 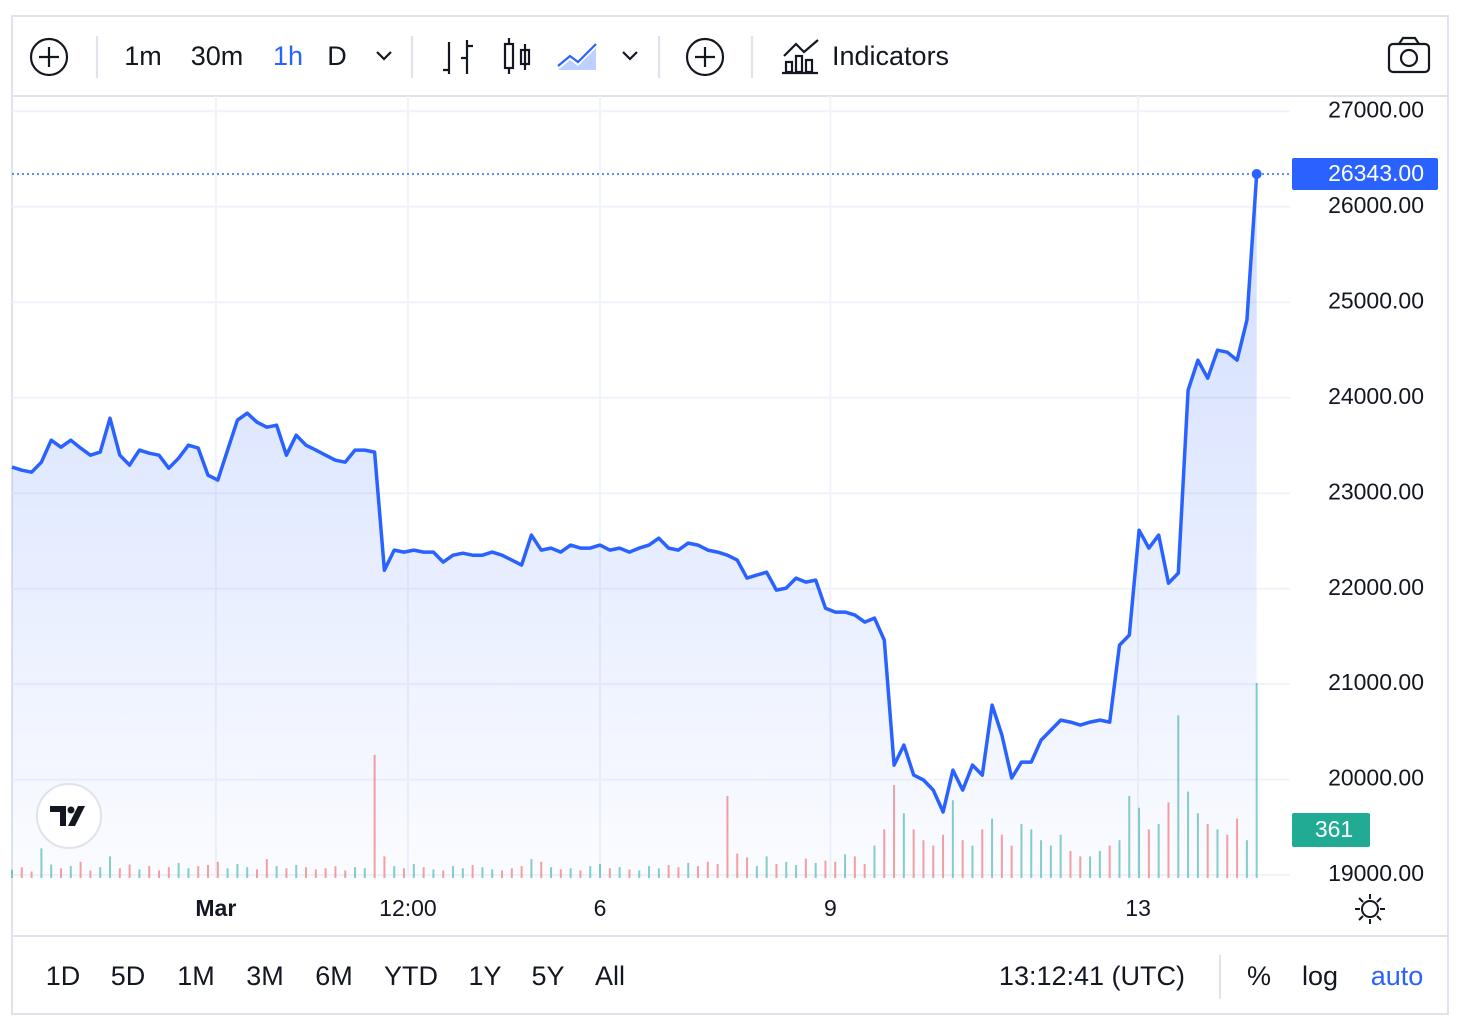 I want to click on y-tick-label: 22000.00, so click(x=1376, y=587).